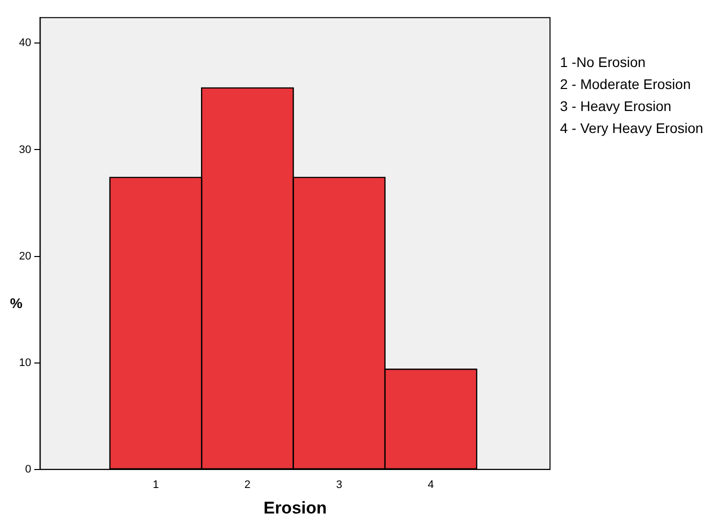 This screenshot has width=722, height=531. I want to click on x-tick-label: 1, so click(155, 485).